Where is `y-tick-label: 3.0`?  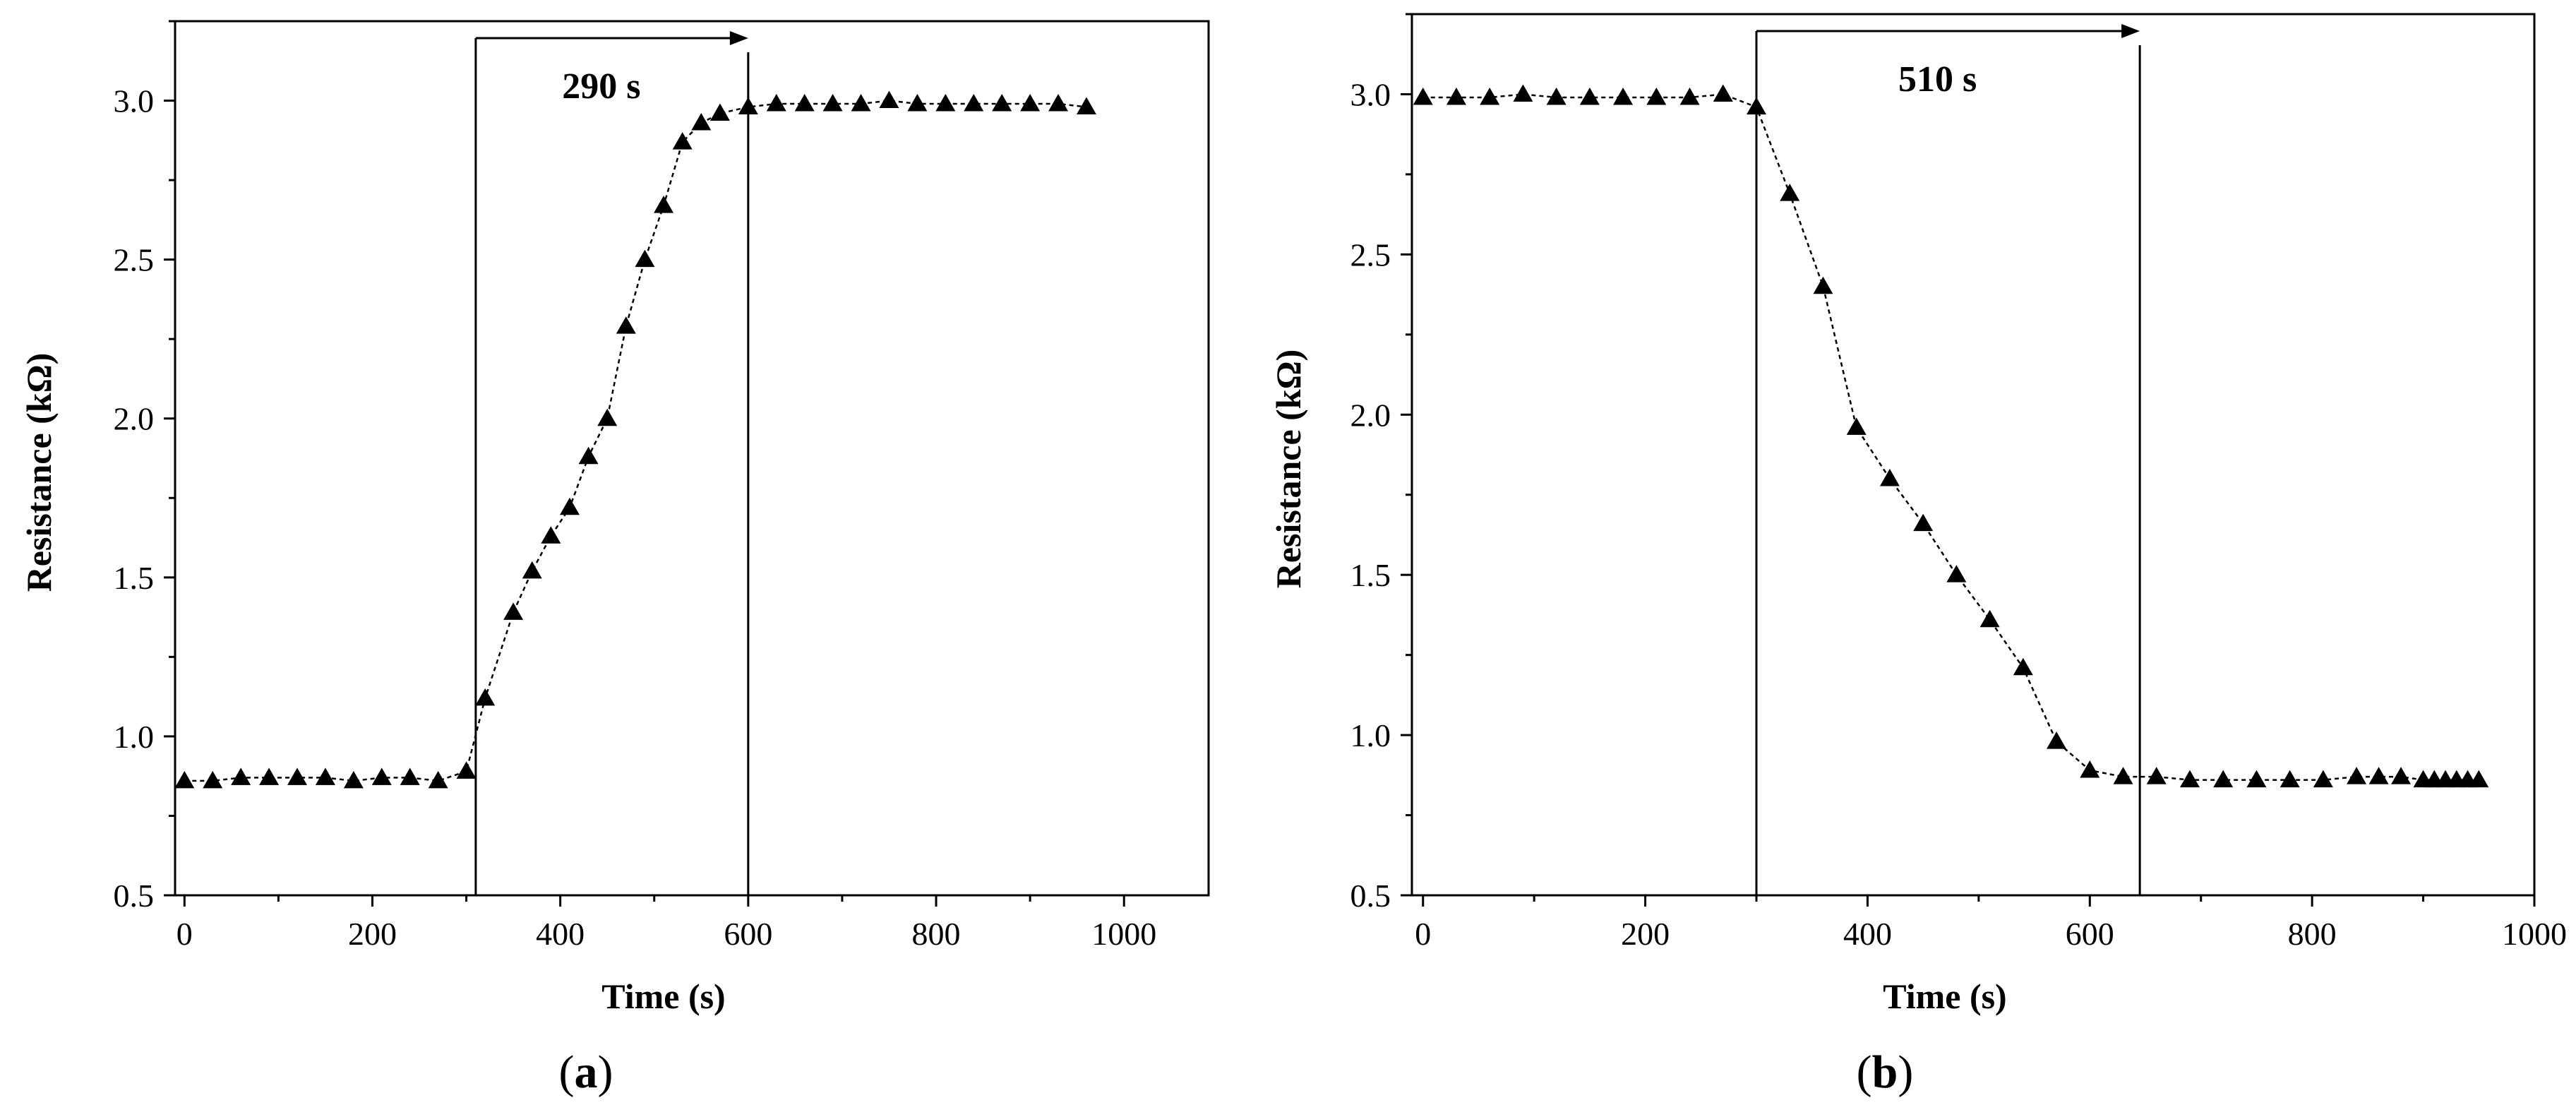
y-tick-label: 3.0 is located at coordinates (134, 101).